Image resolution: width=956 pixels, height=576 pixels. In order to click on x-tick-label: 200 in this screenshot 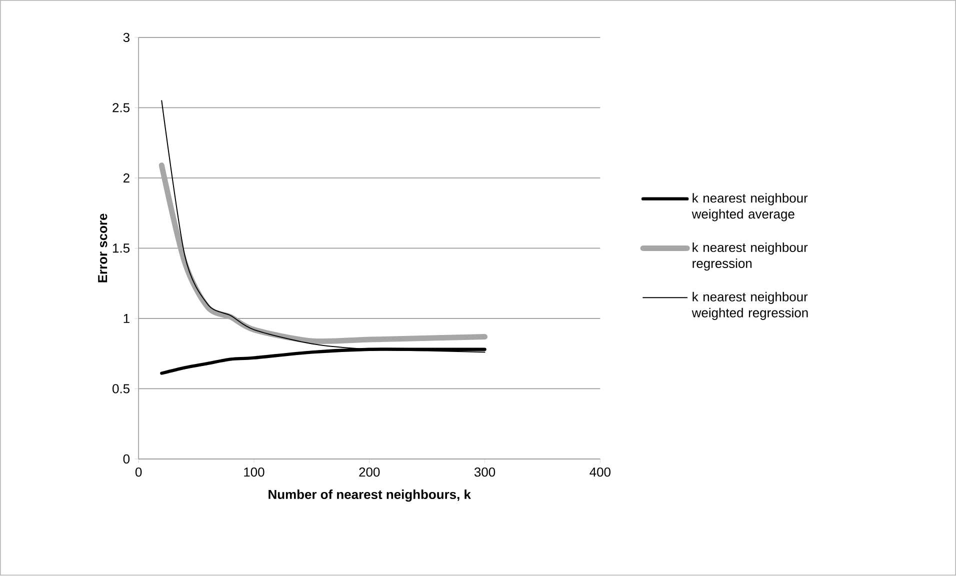, I will do `click(369, 472)`.